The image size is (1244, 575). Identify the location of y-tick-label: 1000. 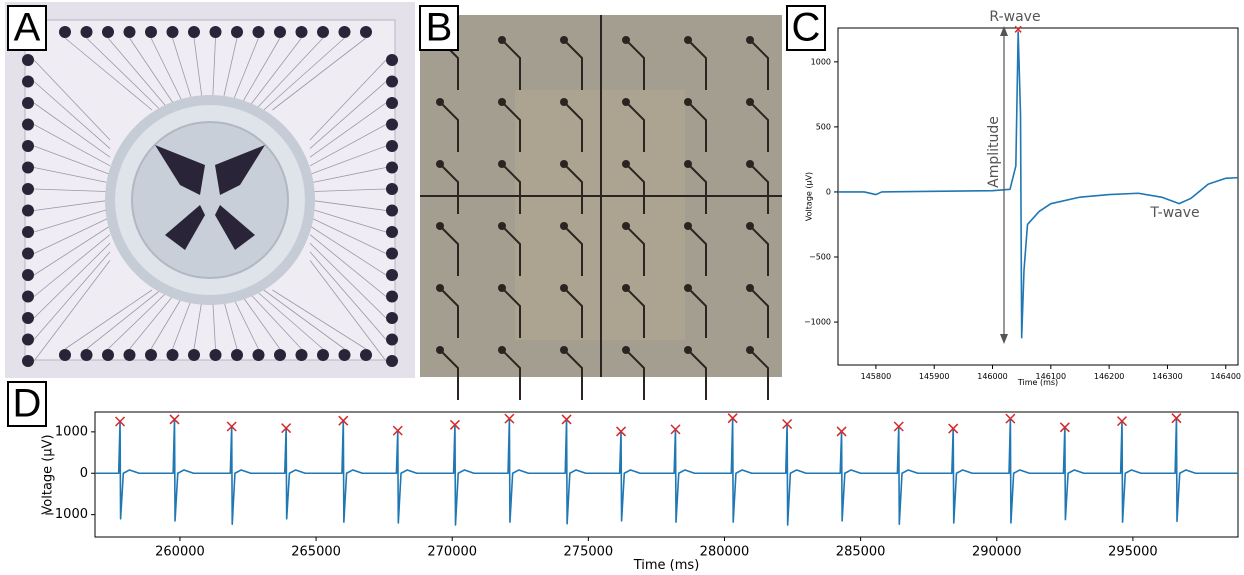
(821, 61).